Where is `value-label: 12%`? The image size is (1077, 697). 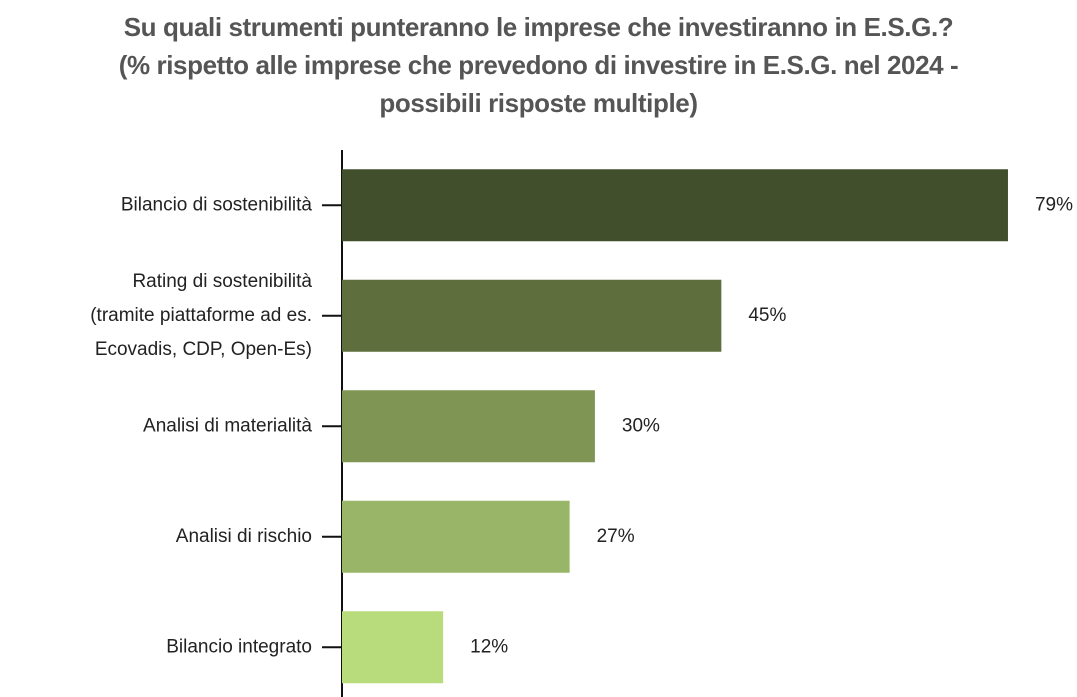 value-label: 12% is located at coordinates (489, 646).